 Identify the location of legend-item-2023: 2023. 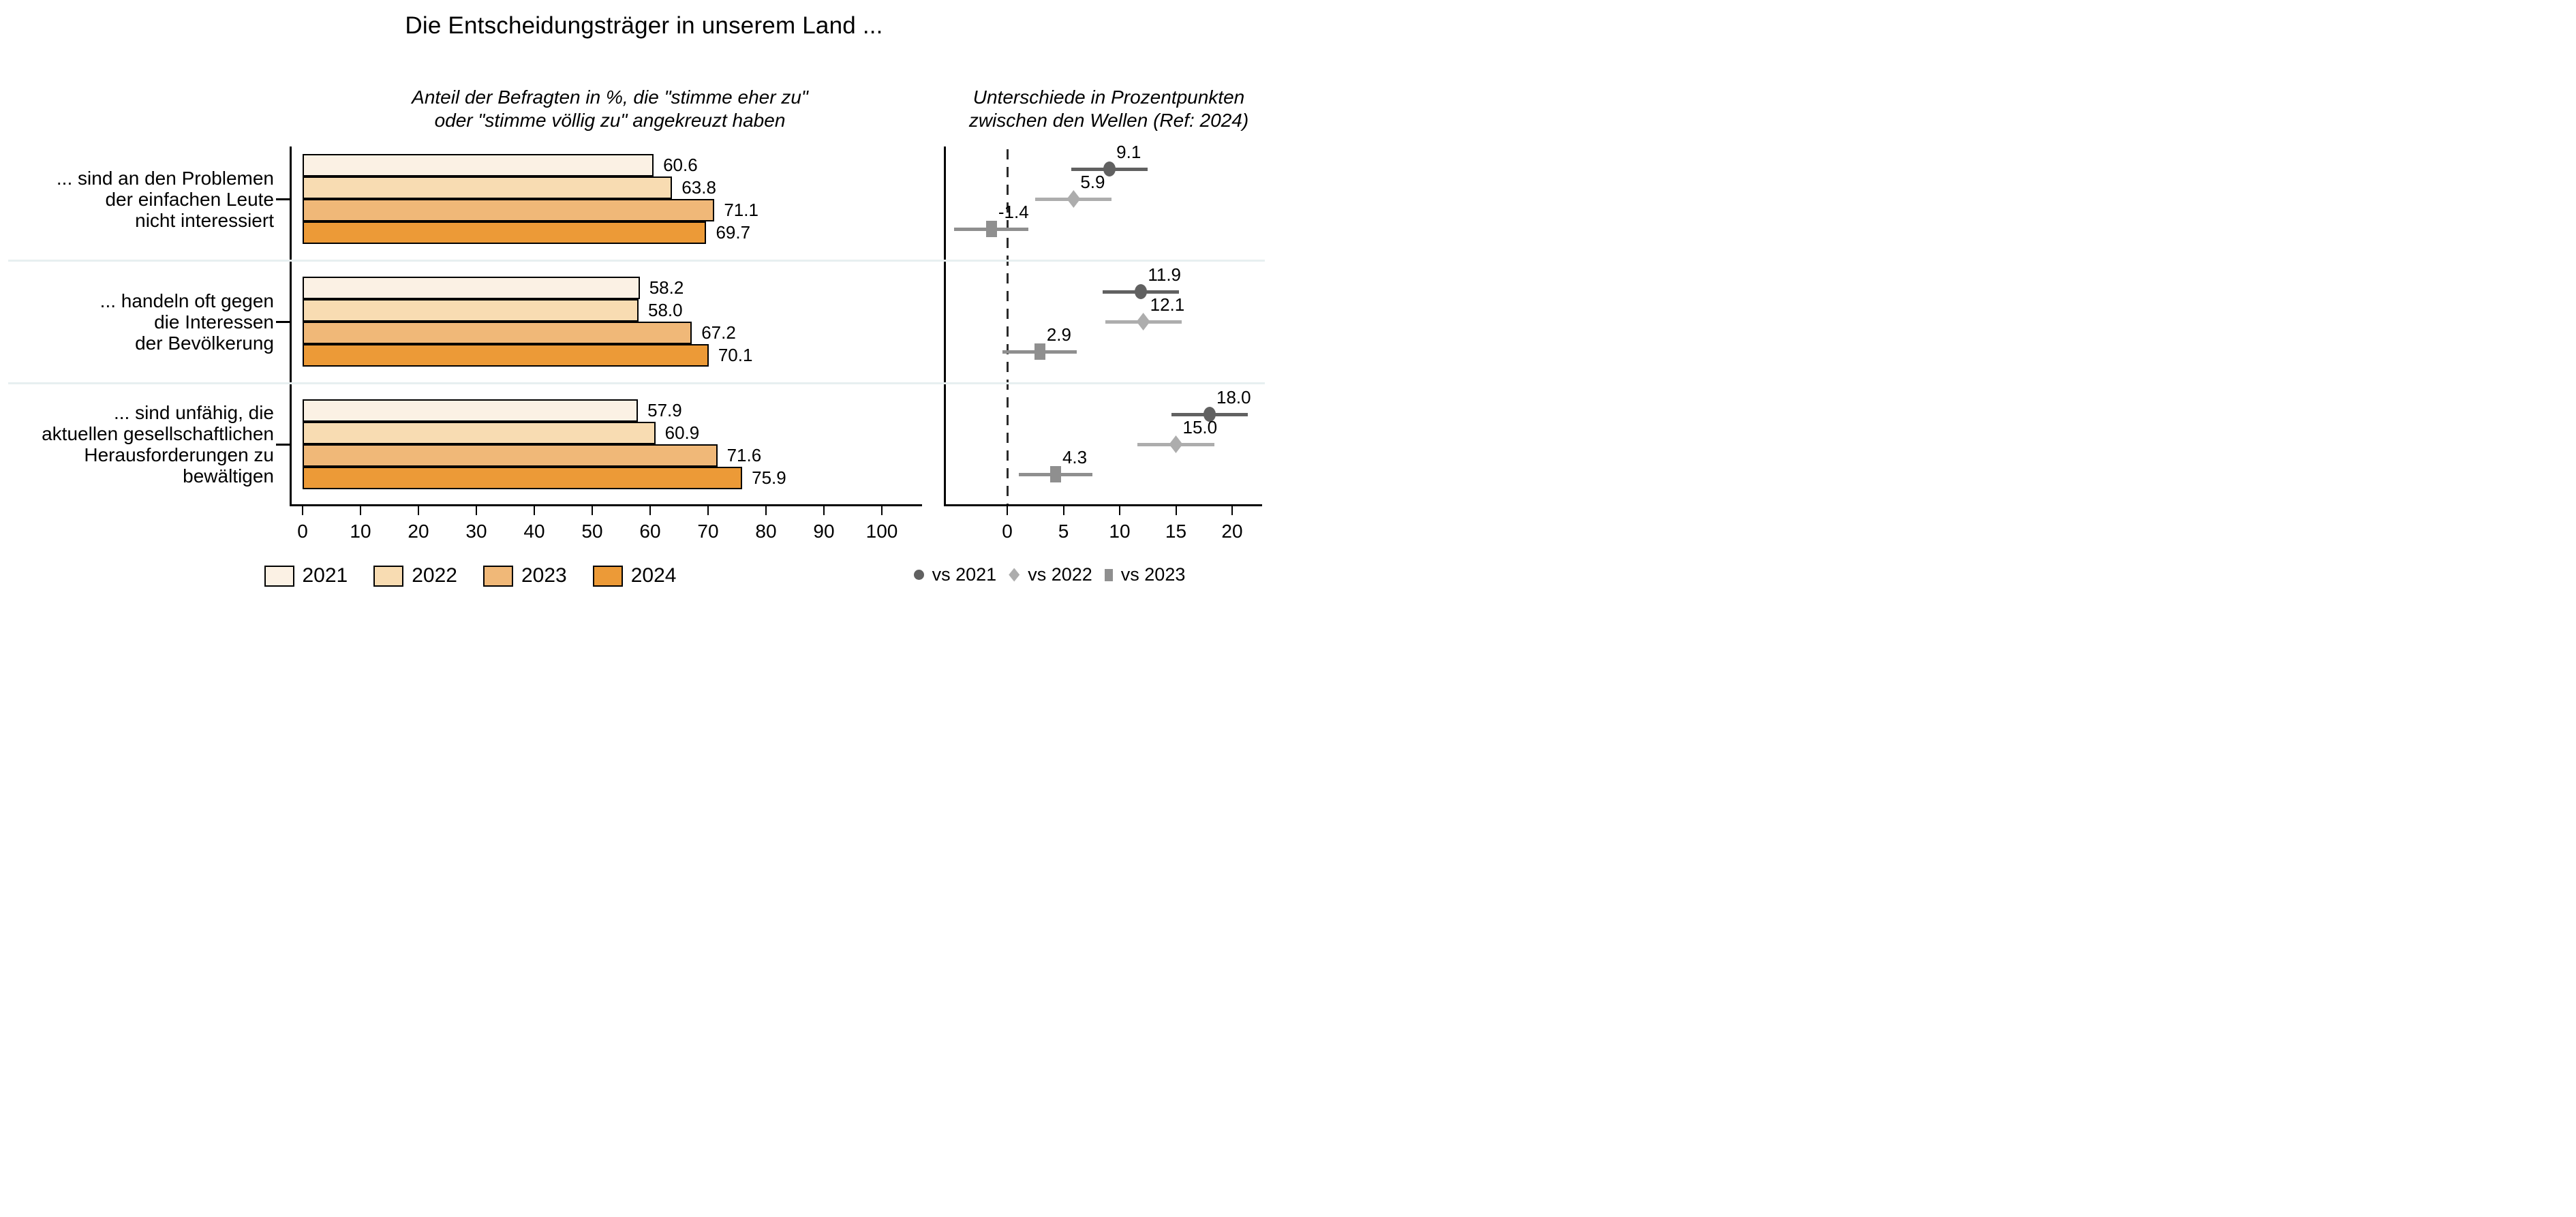
(525, 575).